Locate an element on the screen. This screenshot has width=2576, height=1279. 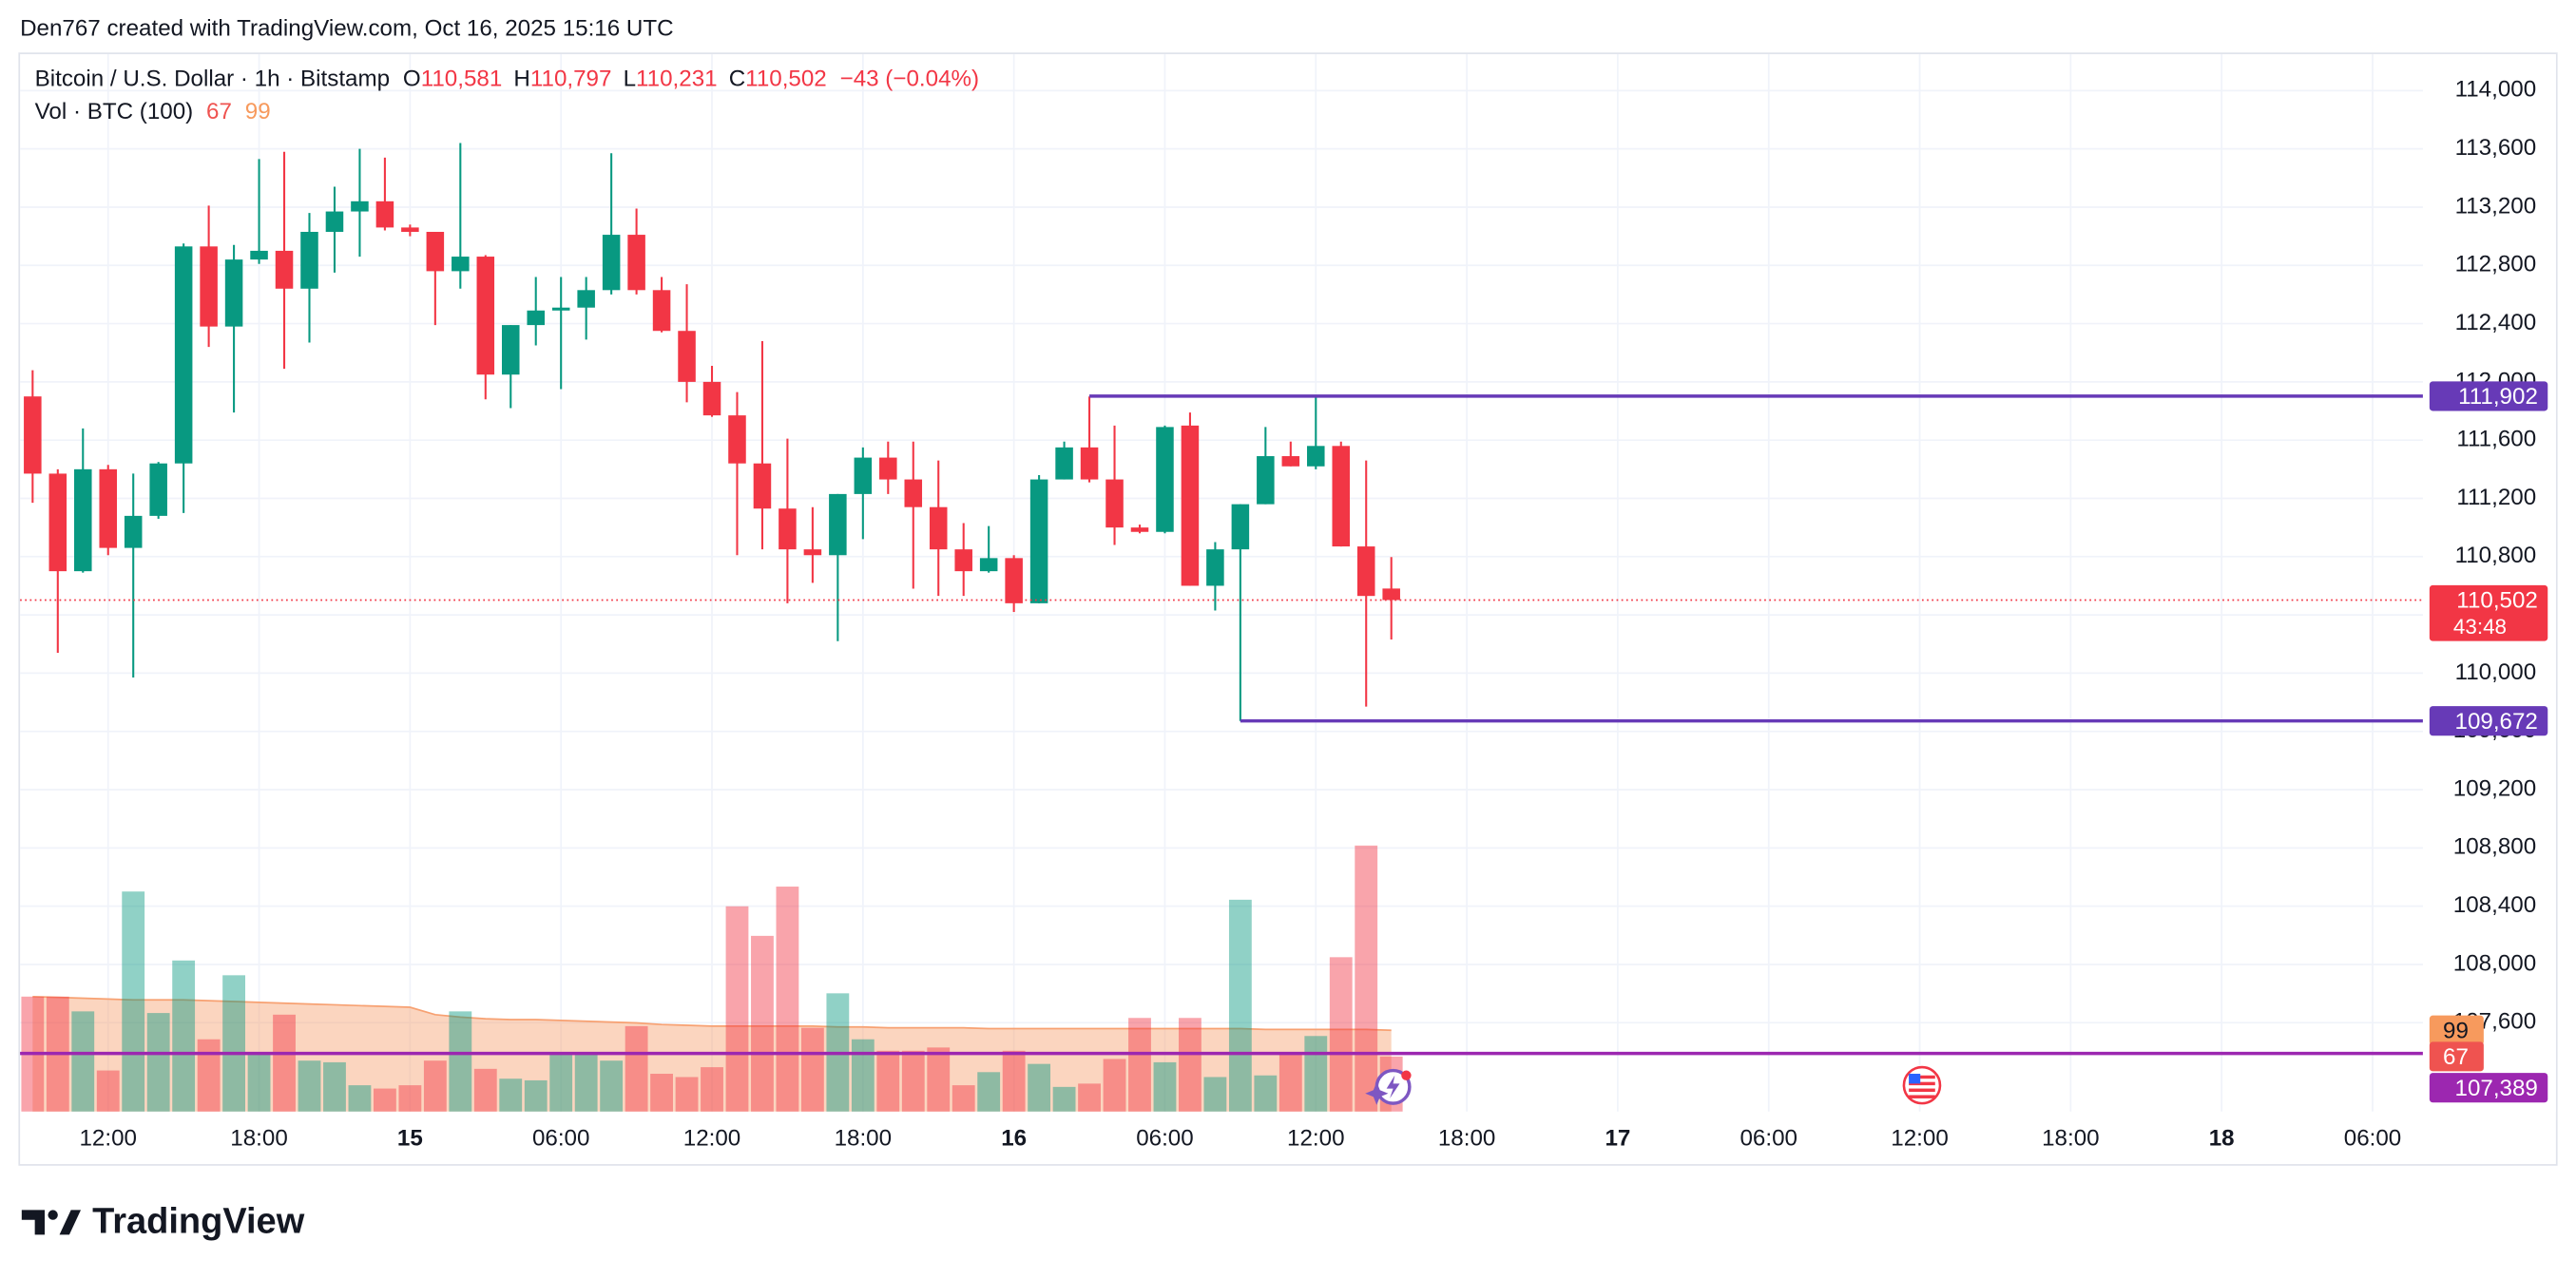
x-tick-label: 15 is located at coordinates (410, 1139).